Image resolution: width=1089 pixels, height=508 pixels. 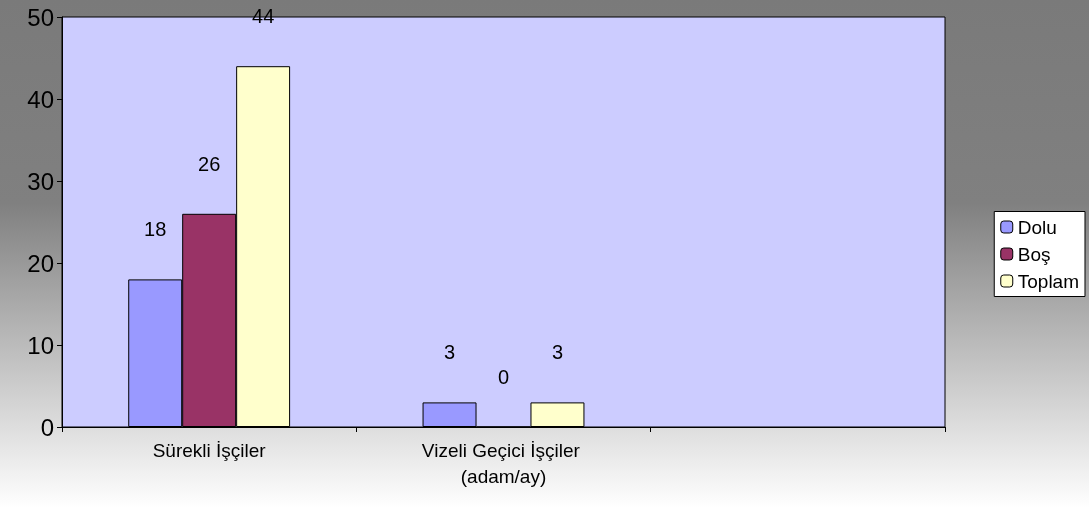 I want to click on y-tick-label: 30, so click(x=40, y=181).